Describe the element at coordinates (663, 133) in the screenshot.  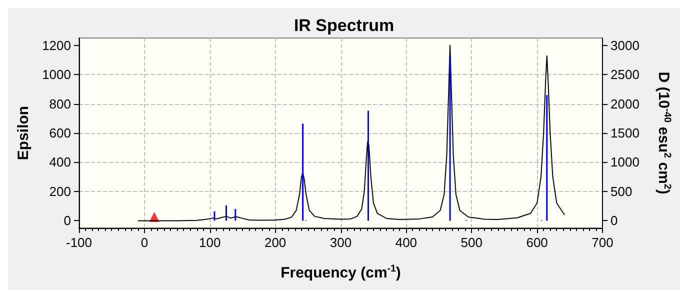
I see `y2-axis-title: D (10-40 esu2 cm2)` at that location.